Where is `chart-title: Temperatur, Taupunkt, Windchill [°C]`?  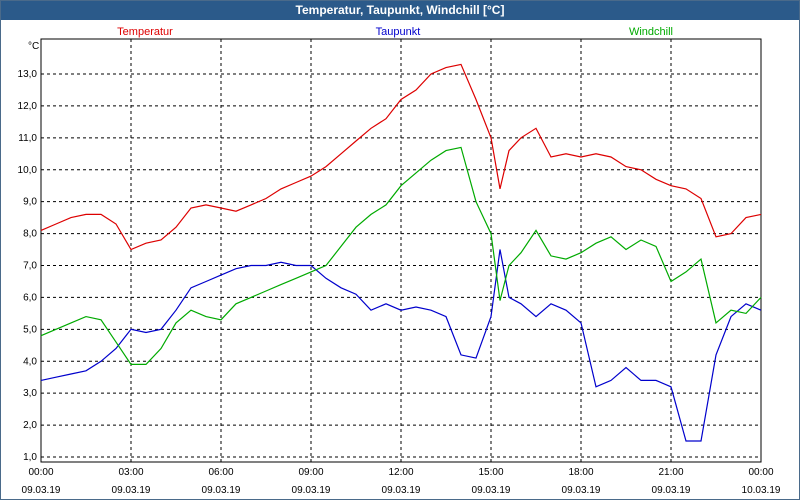
chart-title: Temperatur, Taupunkt, Windchill [°C] is located at coordinates (400, 10).